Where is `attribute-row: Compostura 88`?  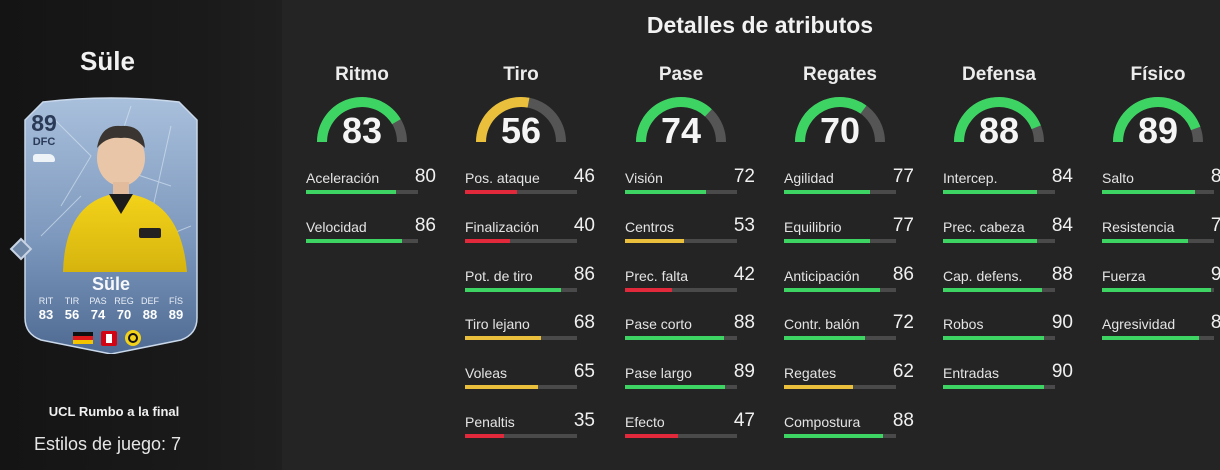 attribute-row: Compostura 88 is located at coordinates (858, 430).